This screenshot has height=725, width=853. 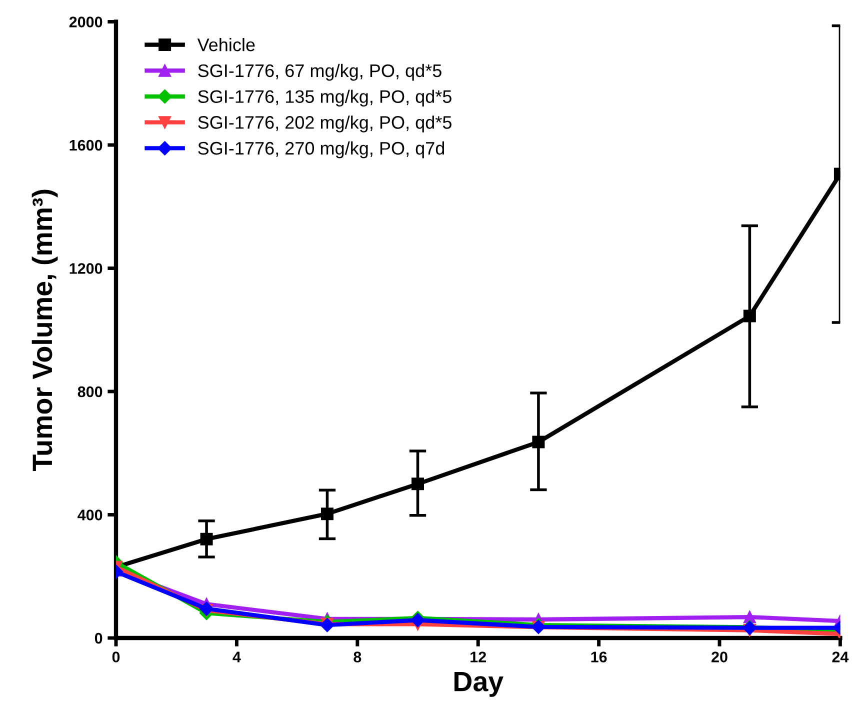 What do you see at coordinates (85, 22) in the screenshot?
I see `y-tick-label: 2000` at bounding box center [85, 22].